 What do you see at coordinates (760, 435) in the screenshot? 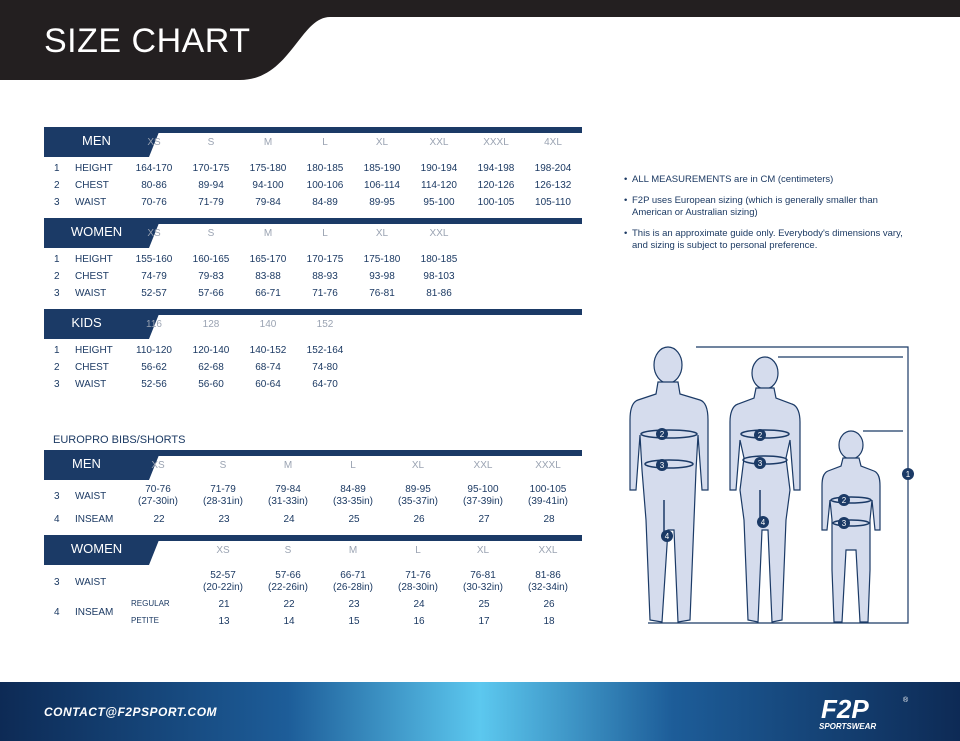
I see `svg-text: 2` at bounding box center [760, 435].